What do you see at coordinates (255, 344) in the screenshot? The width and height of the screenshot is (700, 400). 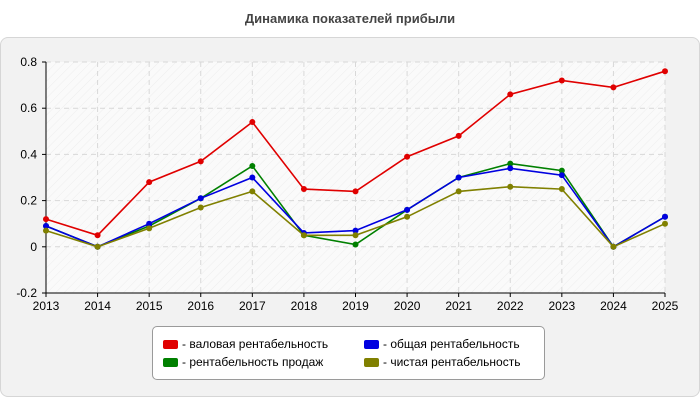 I see `legend-label-gross-margin: - валовая рентабельность` at bounding box center [255, 344].